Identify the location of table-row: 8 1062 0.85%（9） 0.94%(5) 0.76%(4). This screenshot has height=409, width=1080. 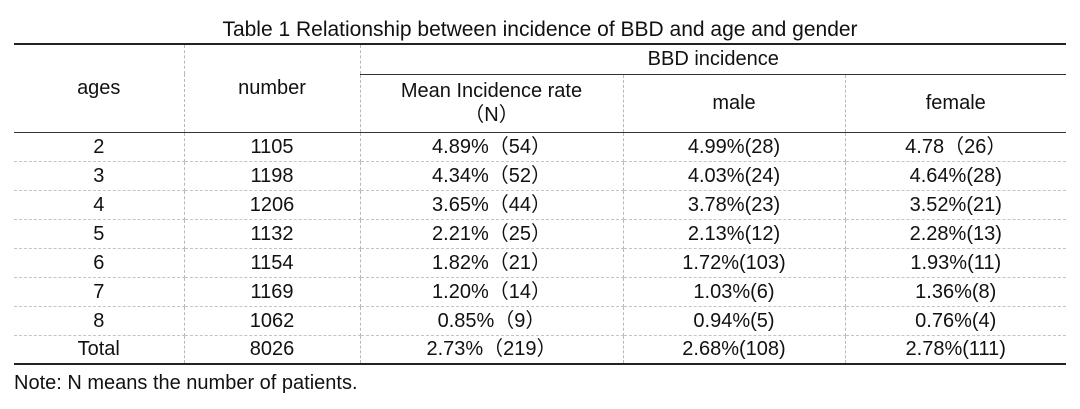
(540, 320).